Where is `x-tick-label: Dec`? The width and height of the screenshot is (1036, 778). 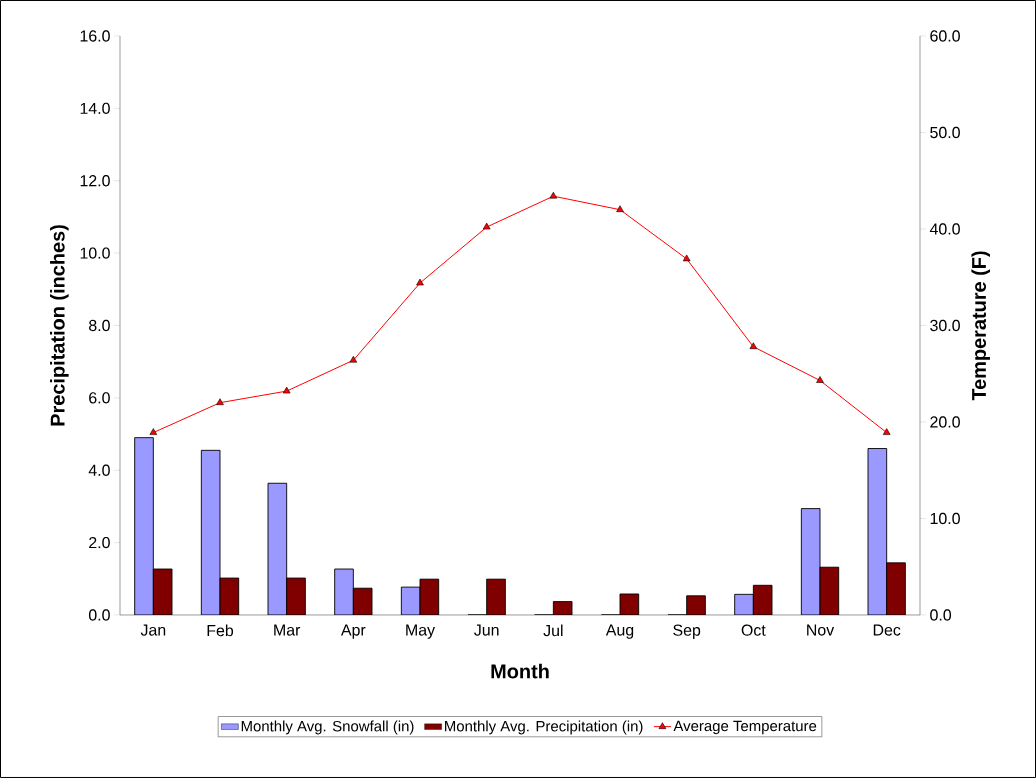 x-tick-label: Dec is located at coordinates (887, 630).